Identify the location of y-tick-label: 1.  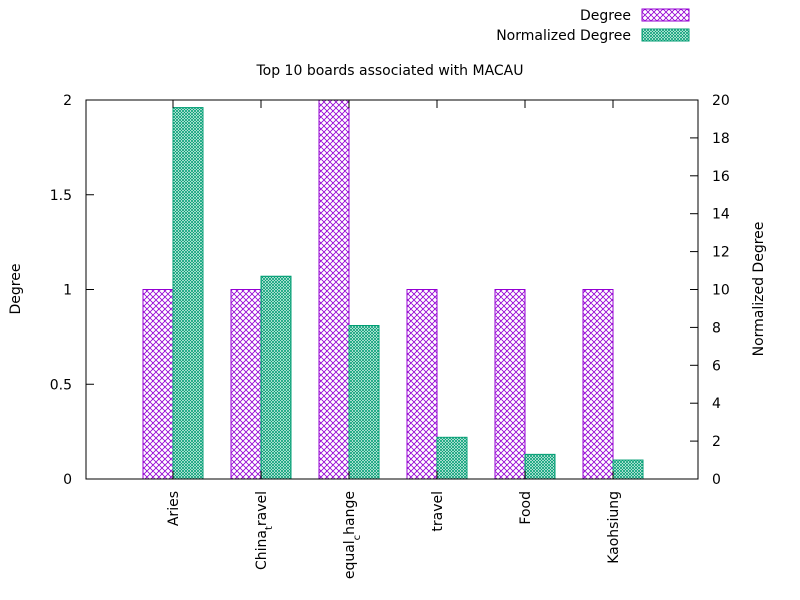
(67, 291).